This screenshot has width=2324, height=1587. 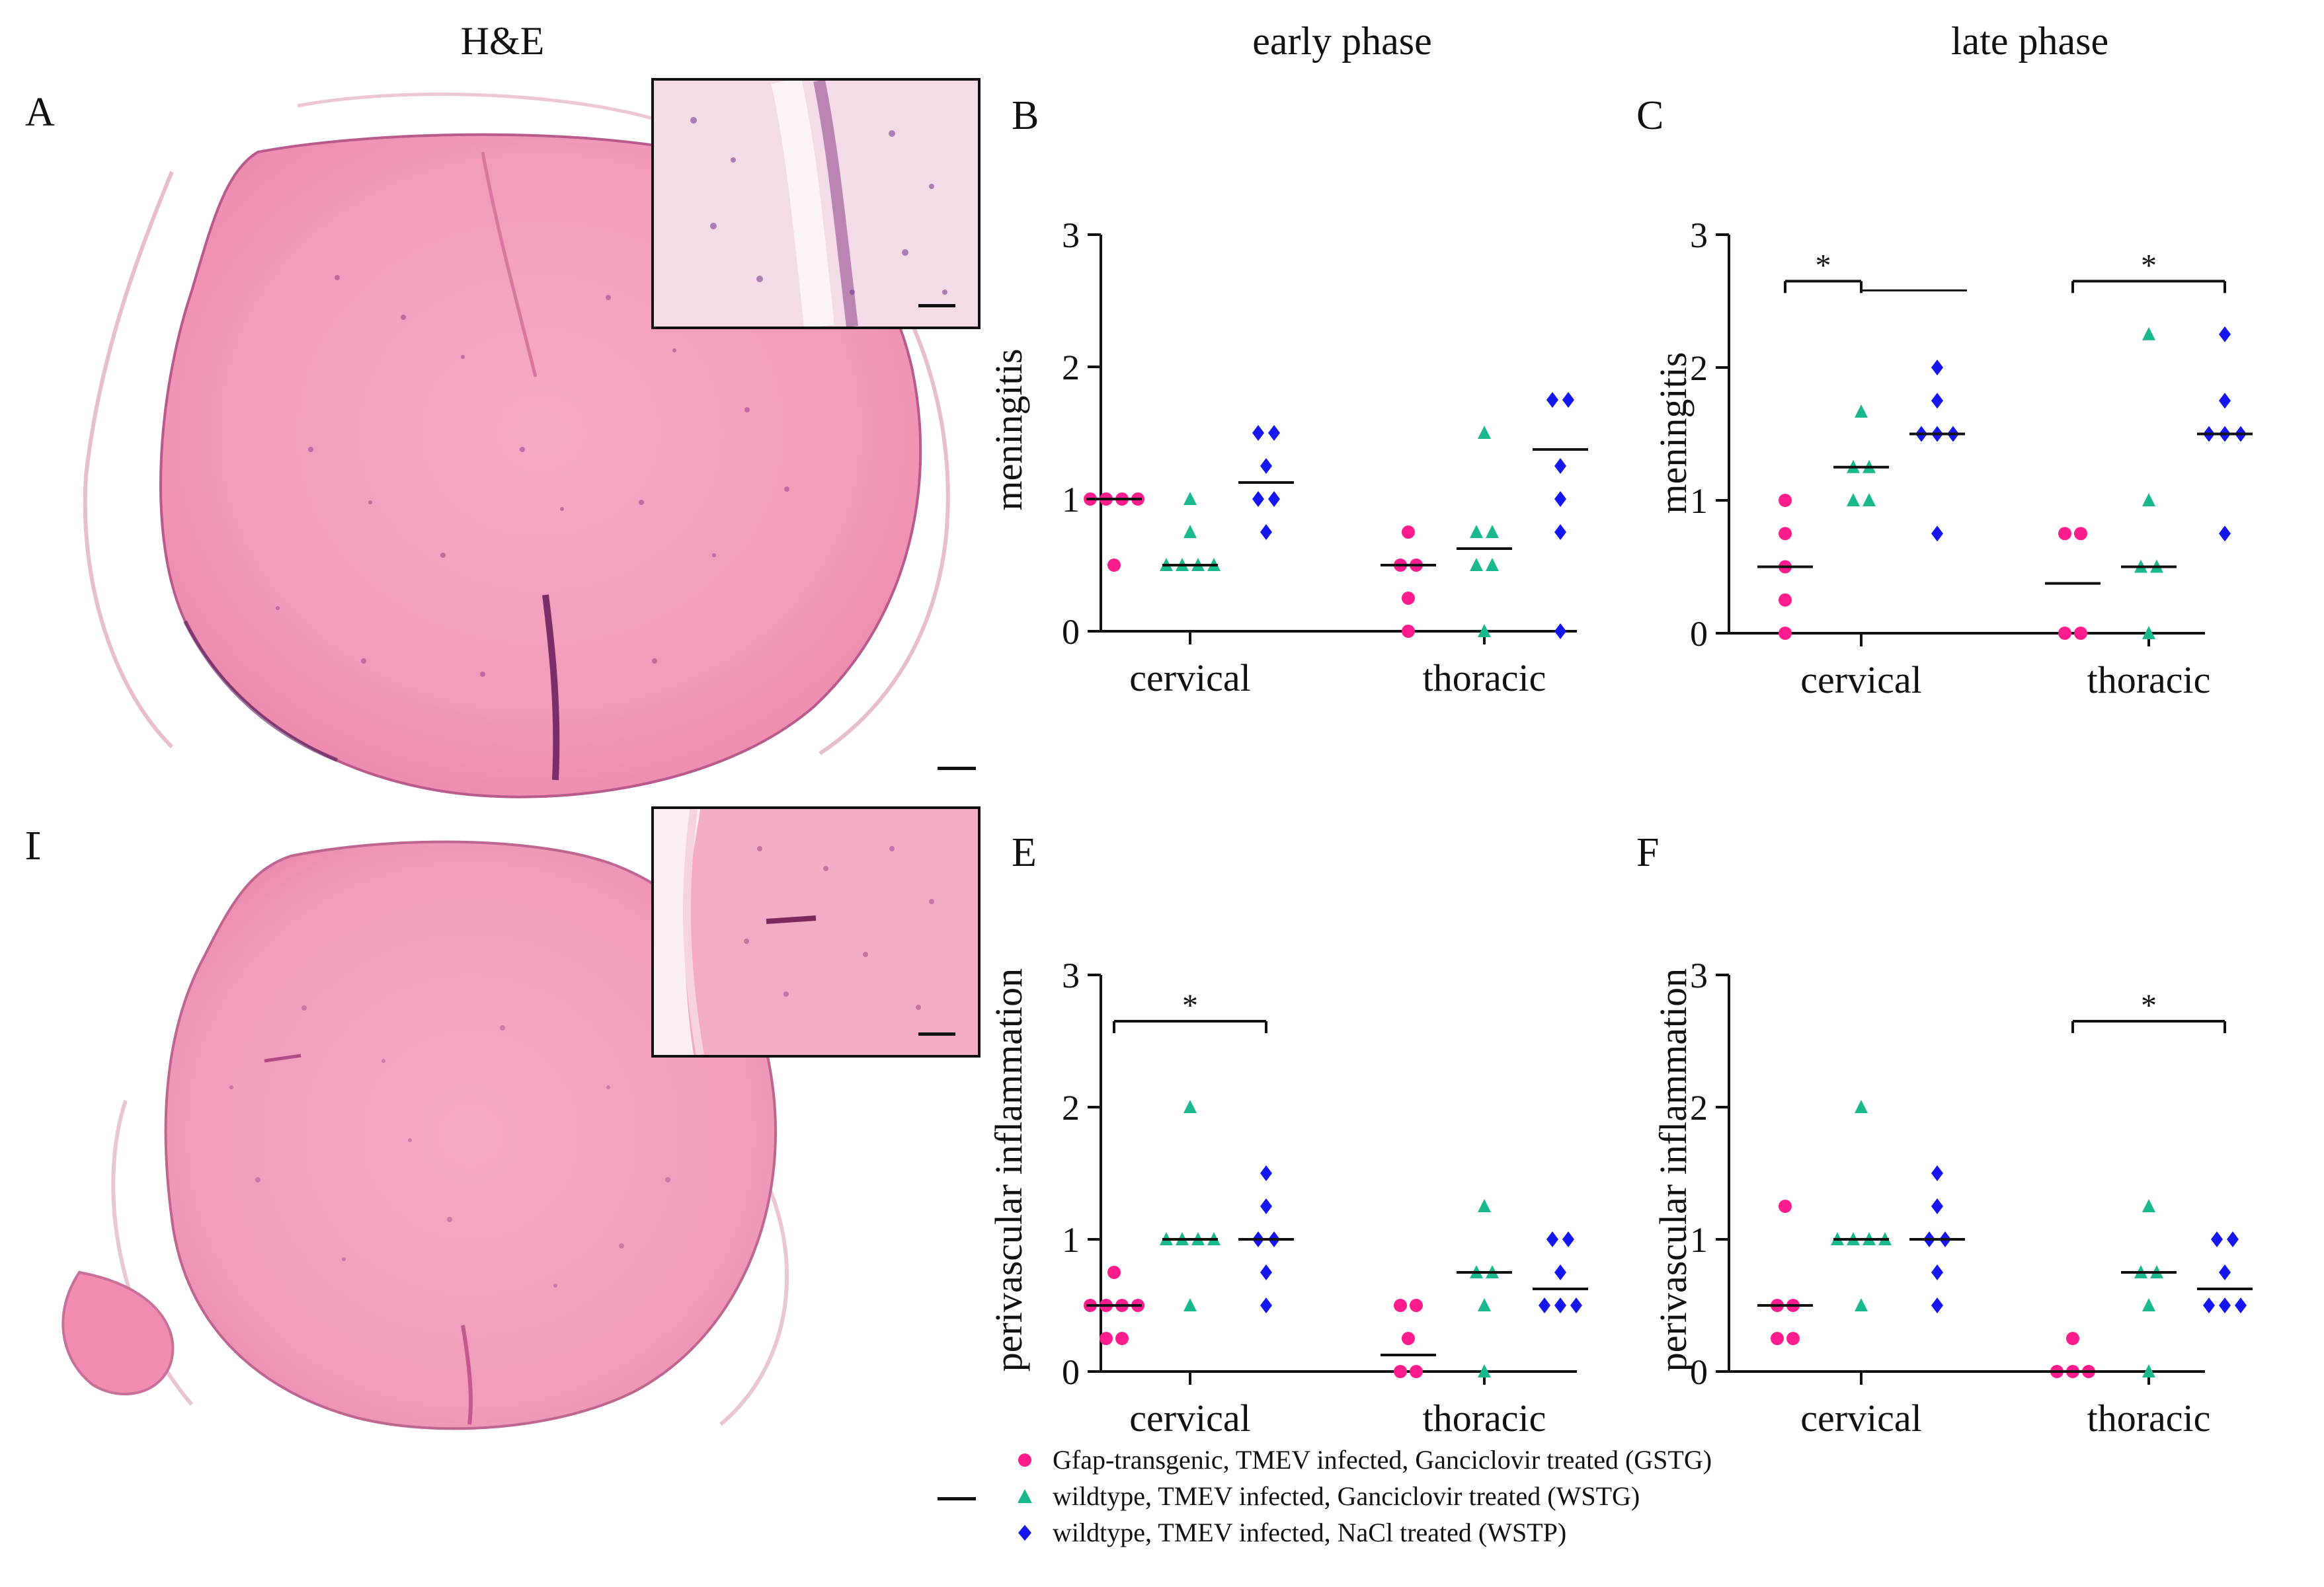 What do you see at coordinates (1952, 458) in the screenshot?
I see `chart-panel-c: 0 1 2 3 cervical thoracic meningitis * *` at bounding box center [1952, 458].